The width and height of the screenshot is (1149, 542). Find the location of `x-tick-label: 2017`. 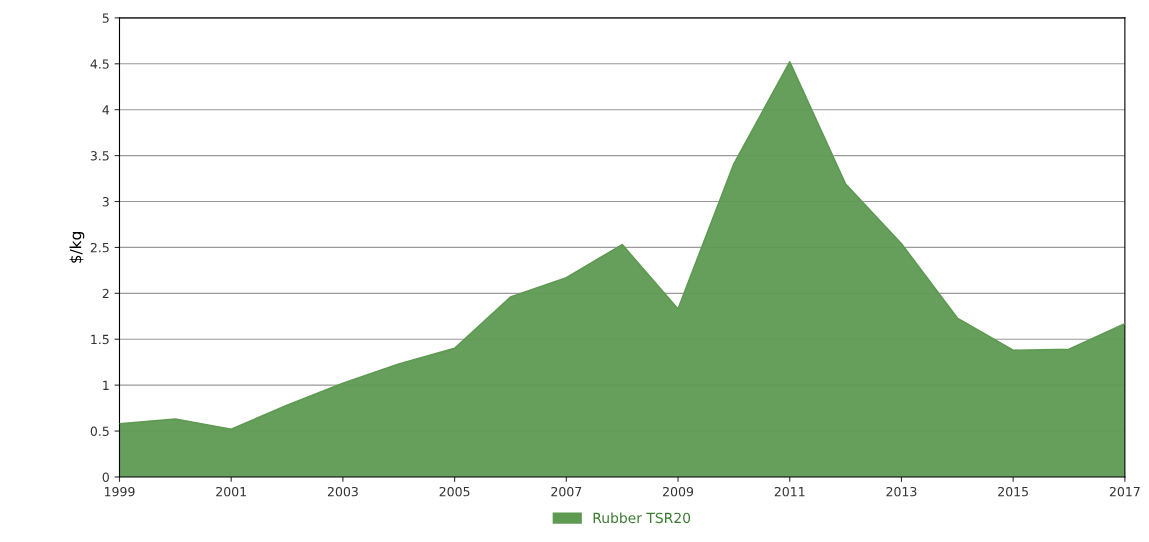

x-tick-label: 2017 is located at coordinates (1124, 491).